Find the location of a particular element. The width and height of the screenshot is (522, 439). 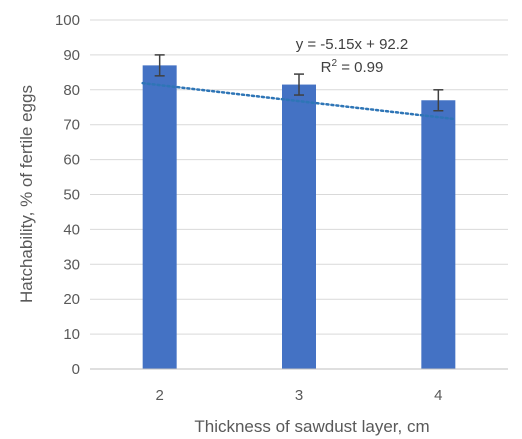

y-tick-label: 80 is located at coordinates (71, 90).